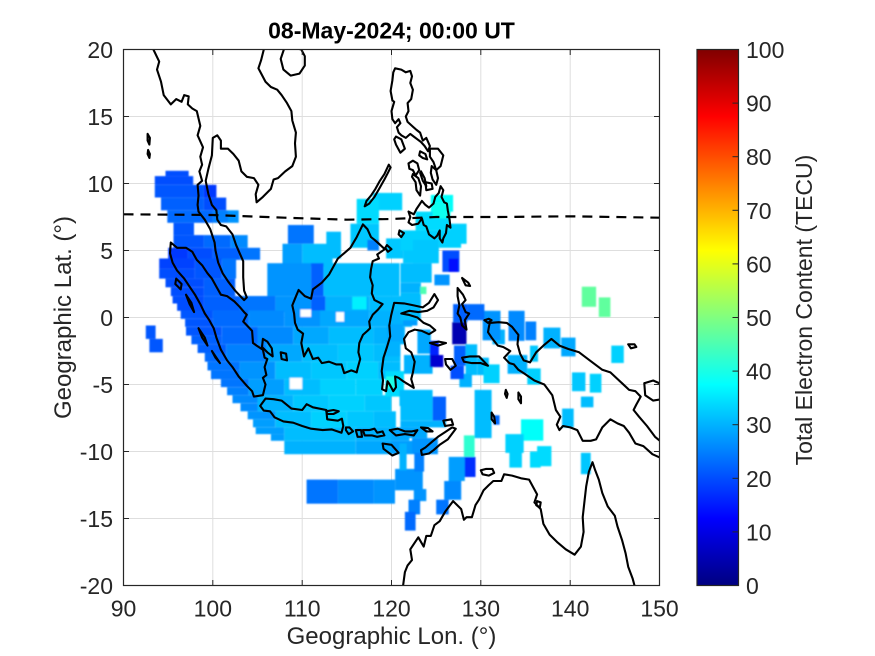 This screenshot has width=875, height=656. What do you see at coordinates (100, 117) in the screenshot?
I see `svg-text: 15` at bounding box center [100, 117].